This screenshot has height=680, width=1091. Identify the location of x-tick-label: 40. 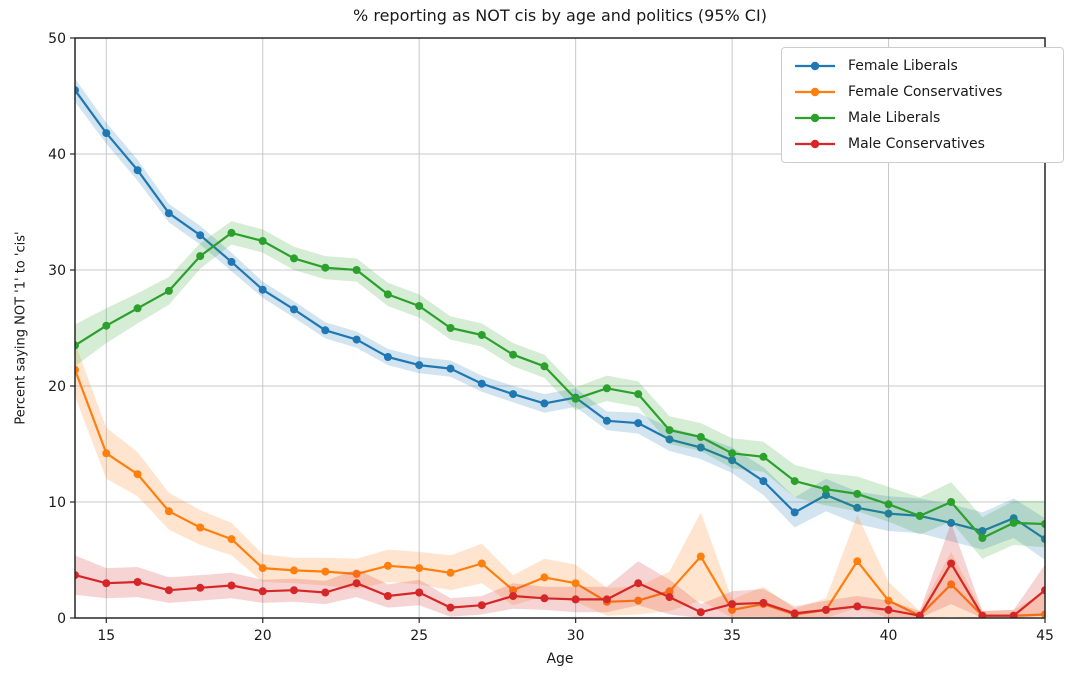
(889, 636).